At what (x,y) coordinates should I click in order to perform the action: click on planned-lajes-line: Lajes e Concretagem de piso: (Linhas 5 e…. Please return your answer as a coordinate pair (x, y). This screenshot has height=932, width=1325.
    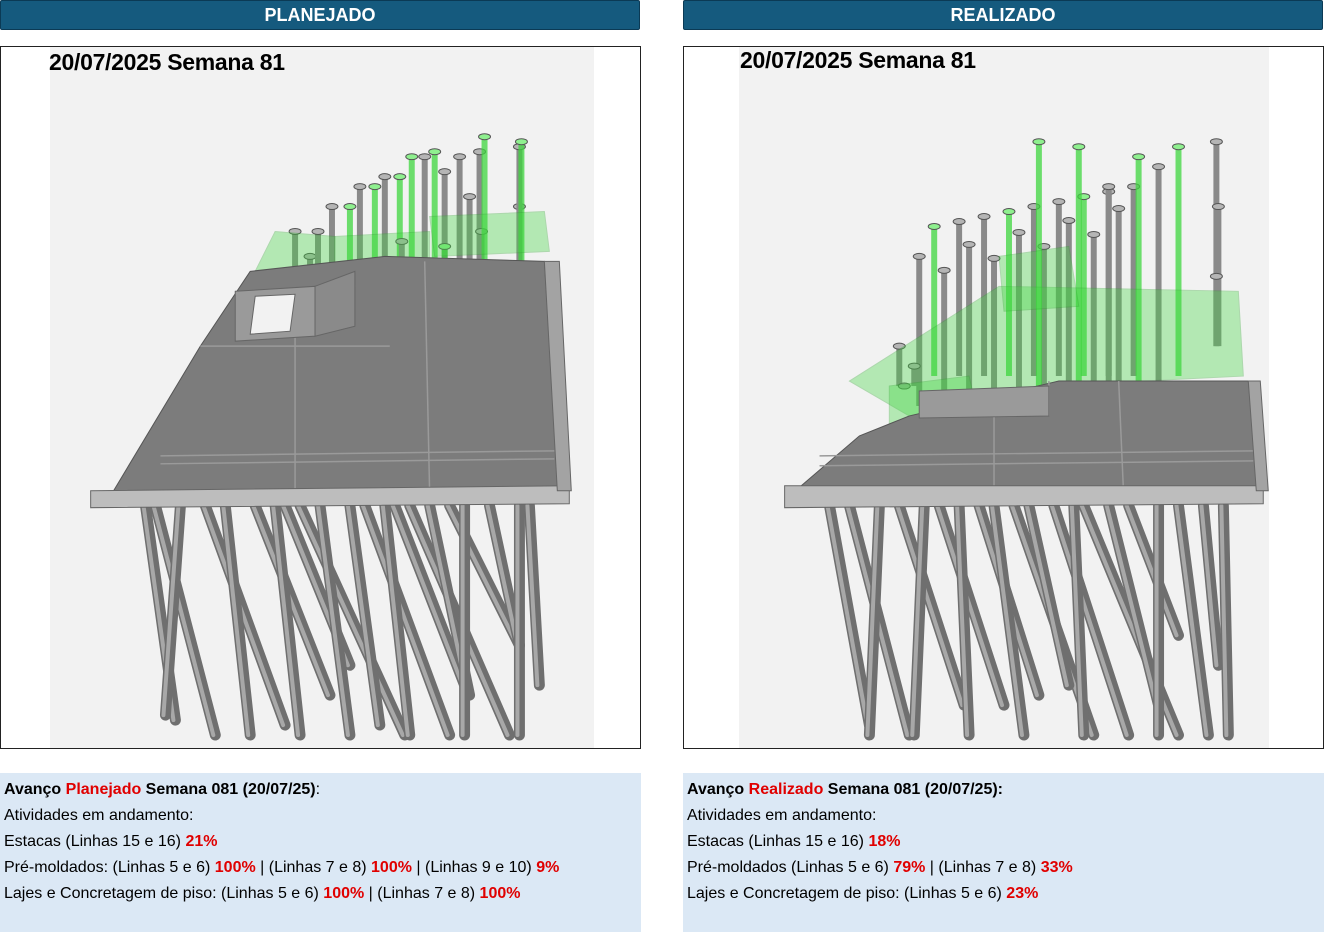
    Looking at the image, I should click on (262, 893).